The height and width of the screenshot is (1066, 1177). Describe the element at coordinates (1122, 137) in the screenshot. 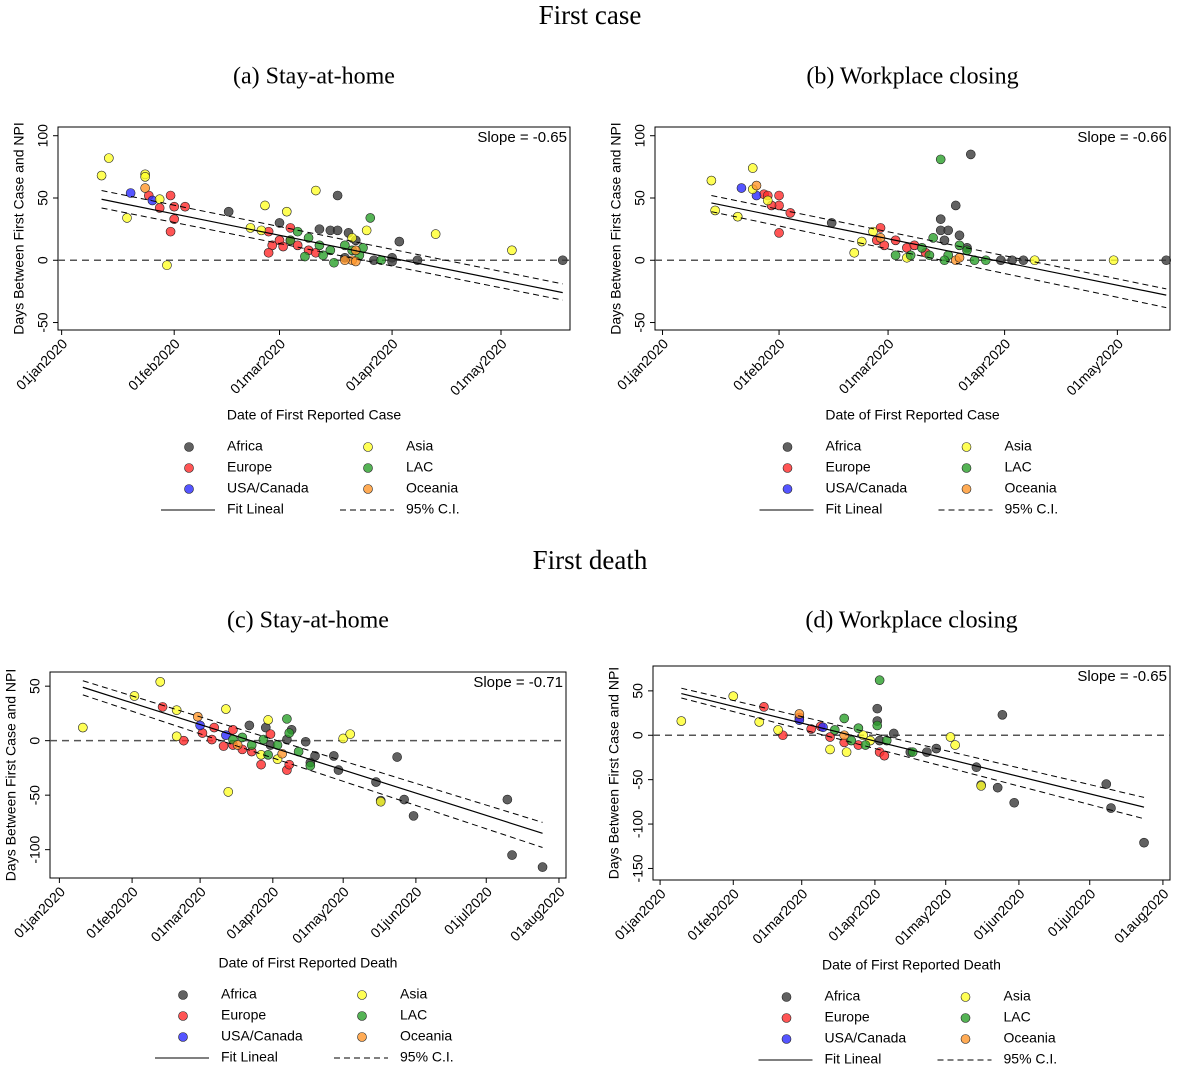

I see `slope-annotation: Slope = -0.66` at that location.